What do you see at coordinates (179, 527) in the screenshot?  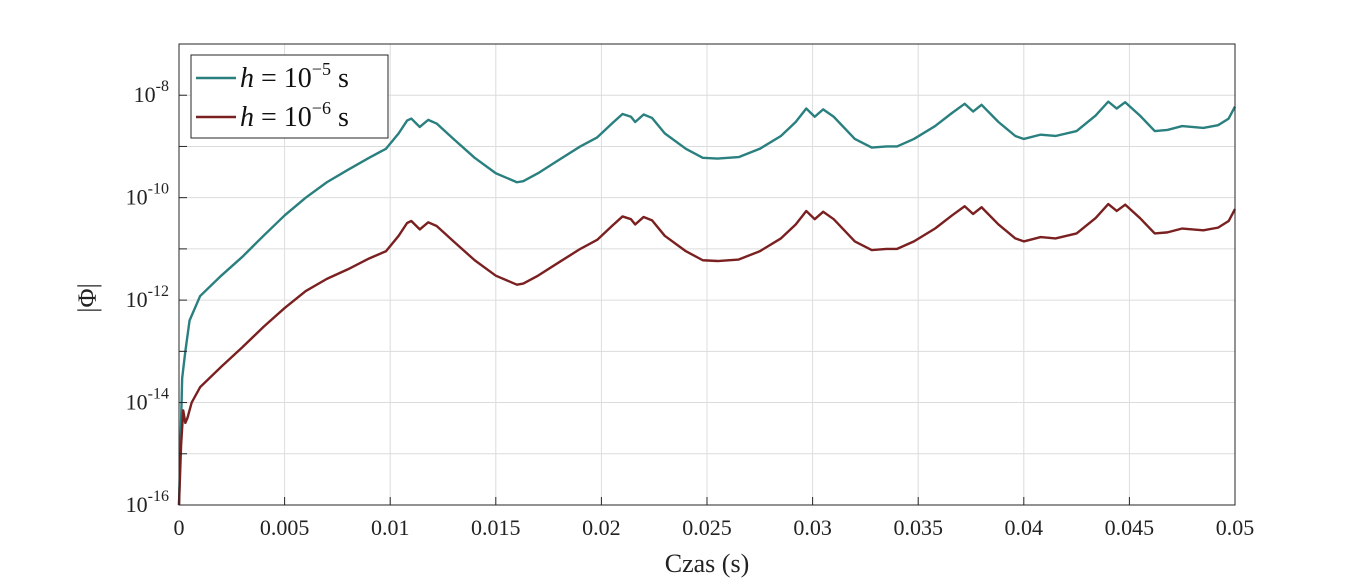 I see `x-tick-label: 0` at bounding box center [179, 527].